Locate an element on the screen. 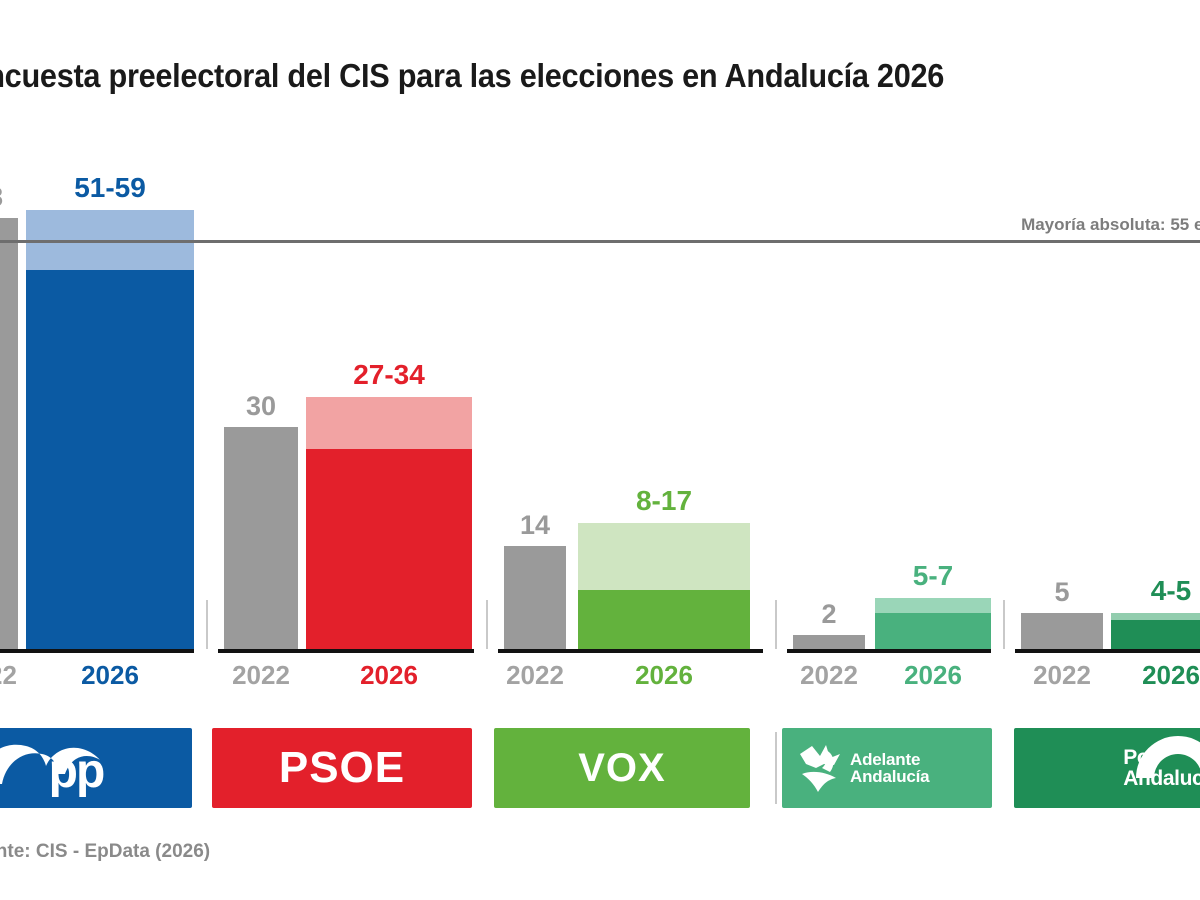 Image resolution: width=1200 pixels, height=900 pixels. logo-adelante-line1: Adelante is located at coordinates (885, 759).